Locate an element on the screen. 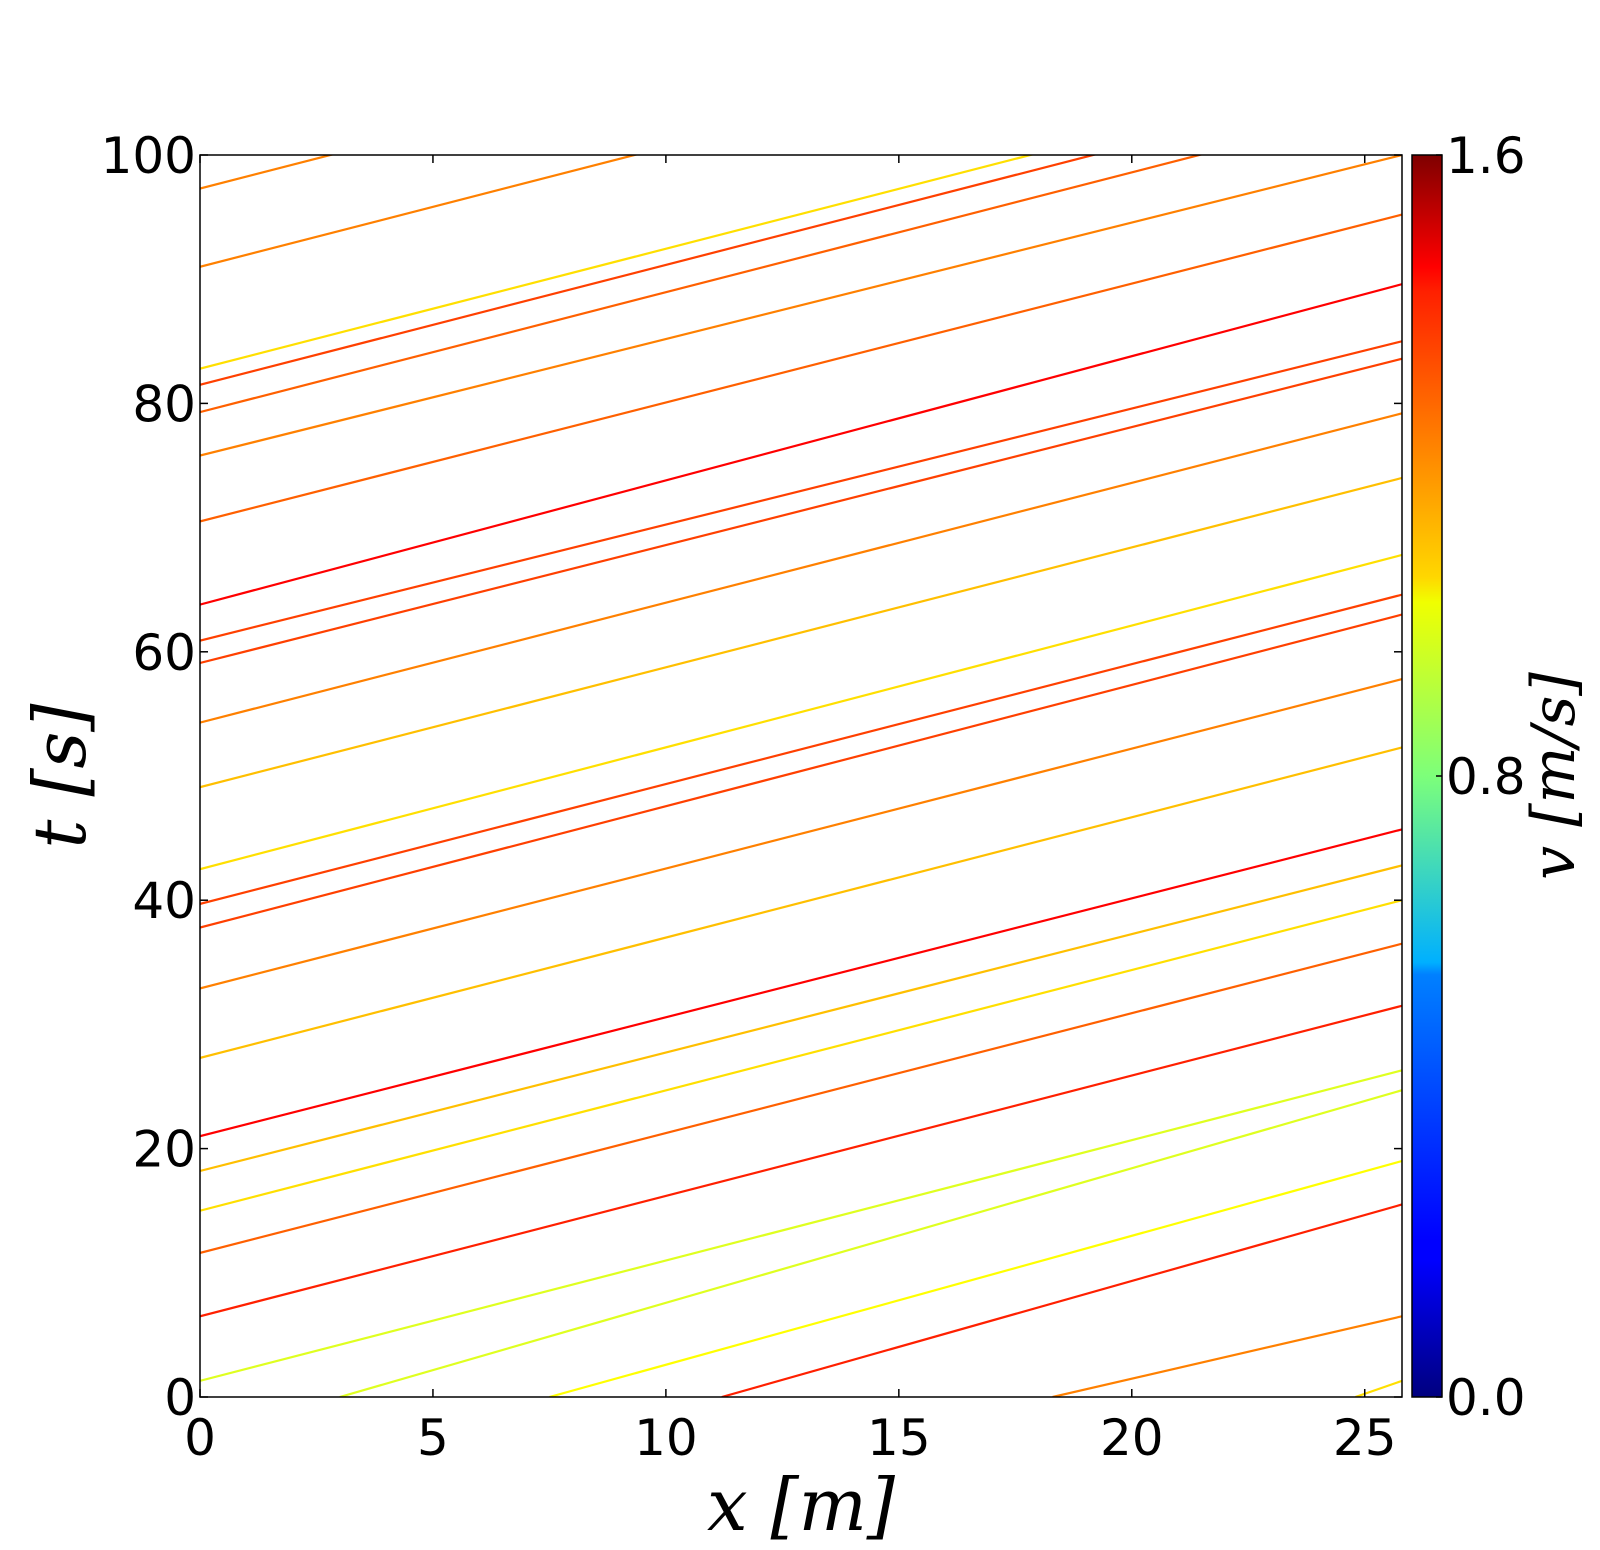 The height and width of the screenshot is (1550, 1600). y-tick-label: 80 is located at coordinates (164, 404).